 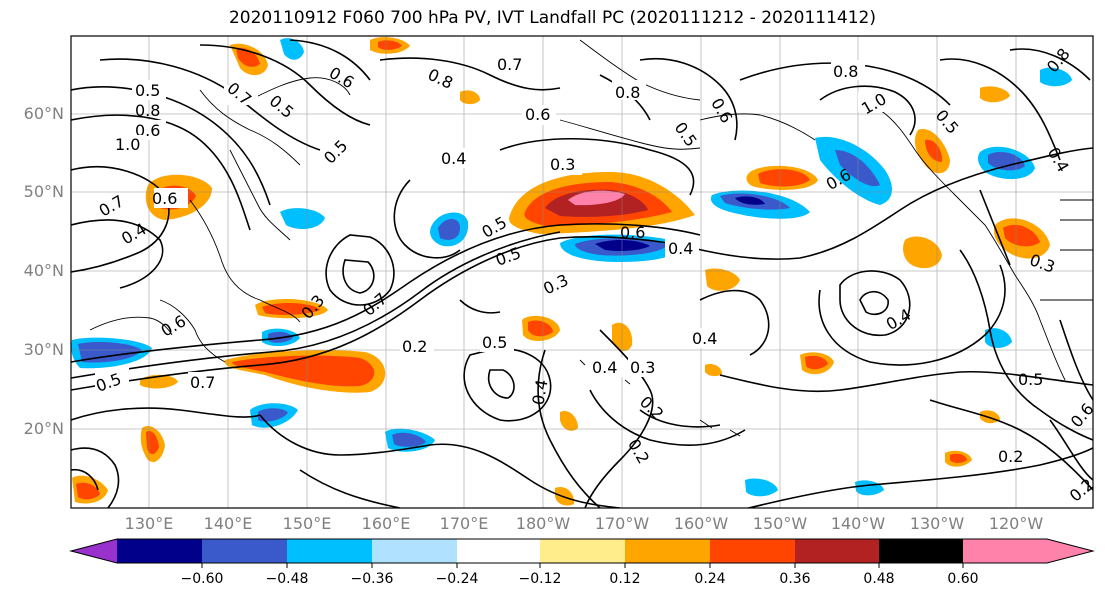 What do you see at coordinates (625, 579) in the screenshot?
I see `colorbar-tick: 0.12` at bounding box center [625, 579].